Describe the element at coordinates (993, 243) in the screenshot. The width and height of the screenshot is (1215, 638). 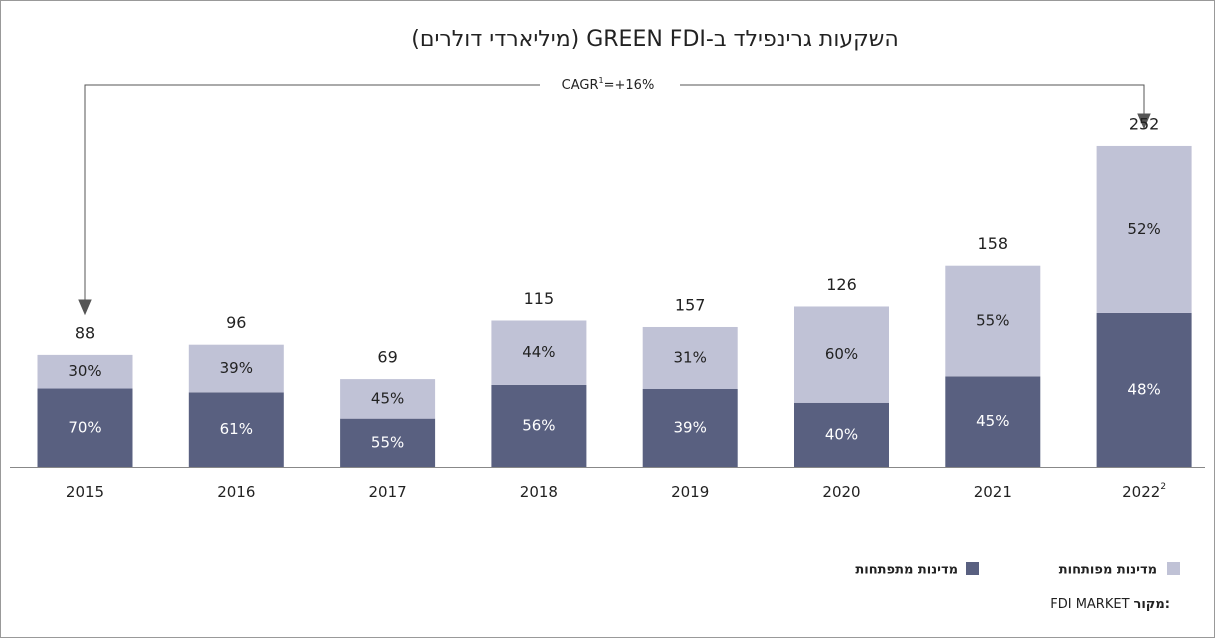
I see `total-label: 158` at that location.